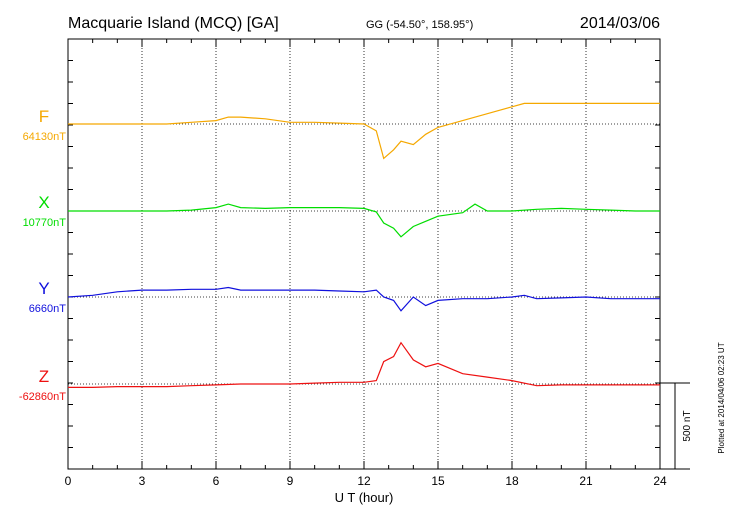 The width and height of the screenshot is (730, 520). I want to click on series-line-x, so click(364, 220).